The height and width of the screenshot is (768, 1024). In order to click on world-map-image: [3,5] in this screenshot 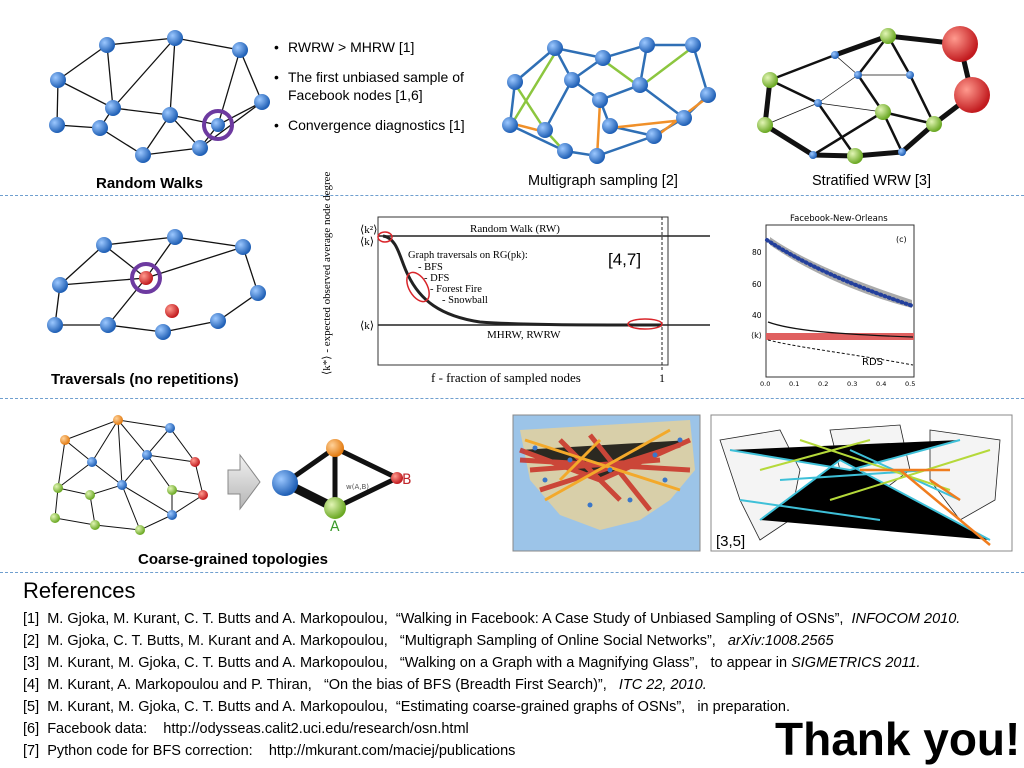, I will do `click(861, 483)`.